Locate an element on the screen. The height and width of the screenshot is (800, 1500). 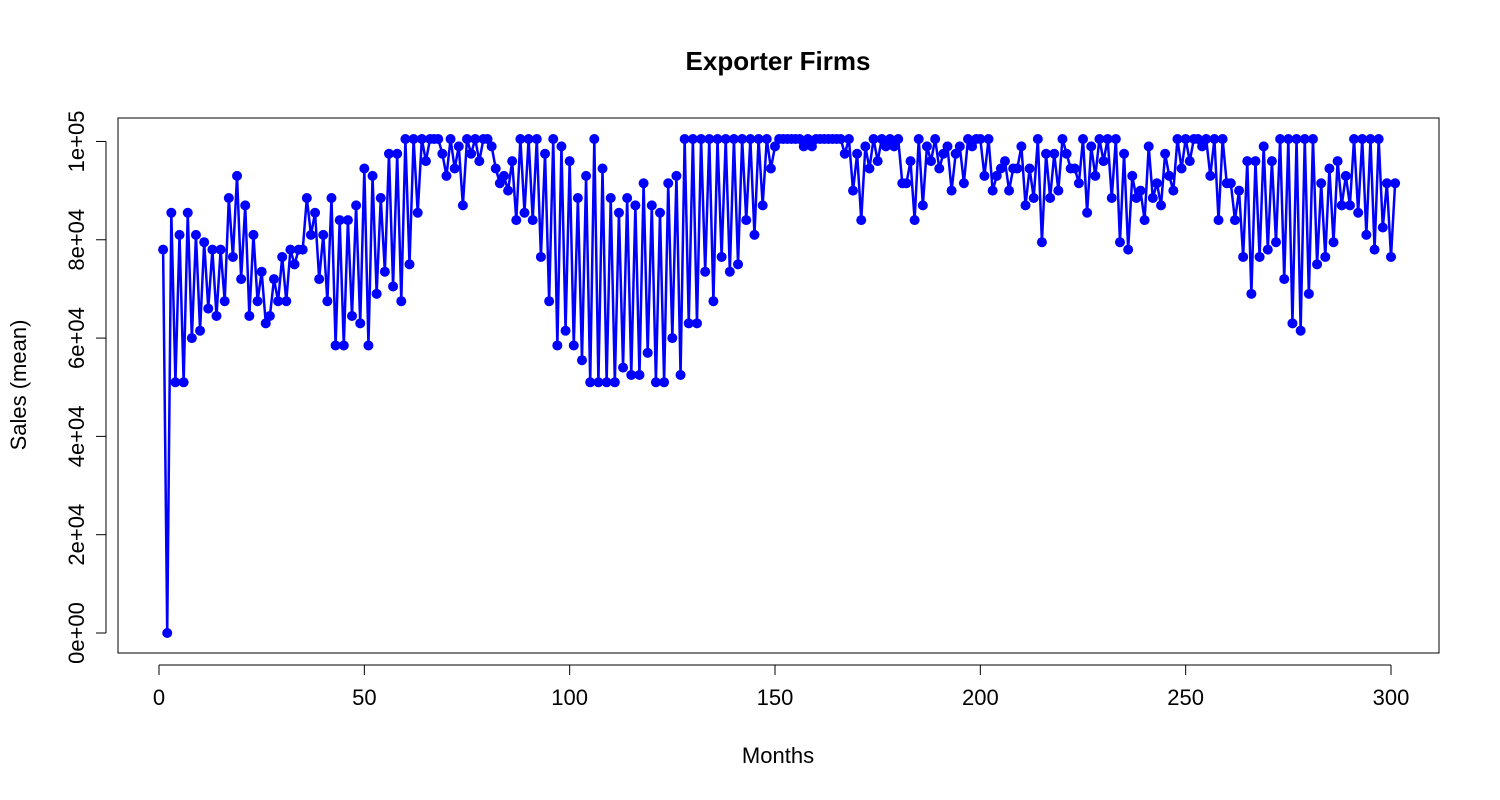
x-tick-label: 0 is located at coordinates (159, 697).